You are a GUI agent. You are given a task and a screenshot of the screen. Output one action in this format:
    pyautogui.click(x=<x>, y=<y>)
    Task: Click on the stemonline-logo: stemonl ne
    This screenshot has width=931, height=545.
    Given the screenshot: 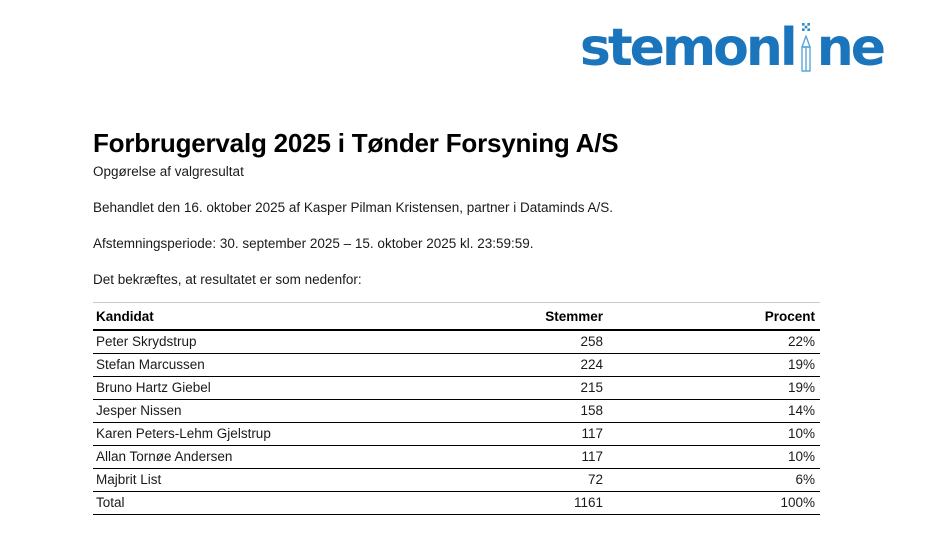 What is the action you would take?
    pyautogui.click(x=732, y=48)
    